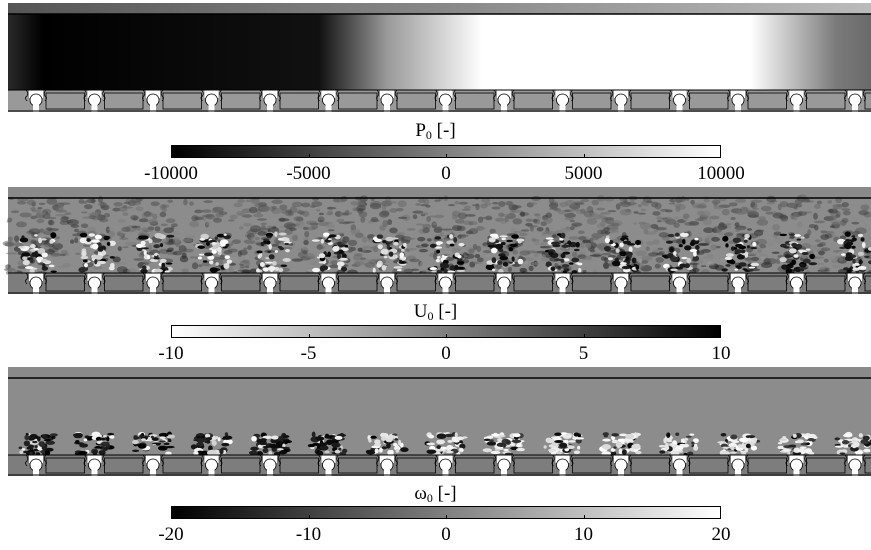  Describe the element at coordinates (308, 173) in the screenshot. I see `colorbar-tick-label: -5000` at that location.